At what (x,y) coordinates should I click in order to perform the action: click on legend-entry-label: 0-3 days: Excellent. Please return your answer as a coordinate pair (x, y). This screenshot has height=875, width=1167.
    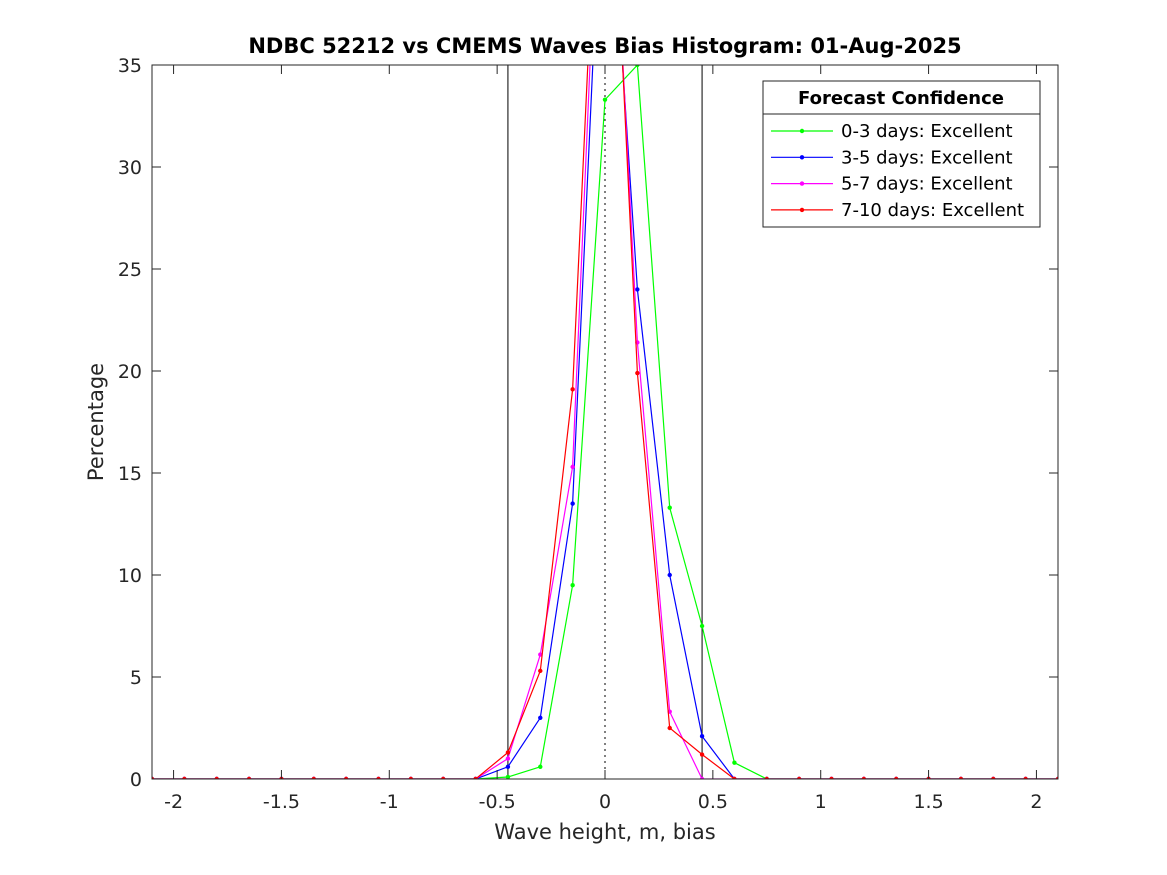
    Looking at the image, I should click on (927, 131).